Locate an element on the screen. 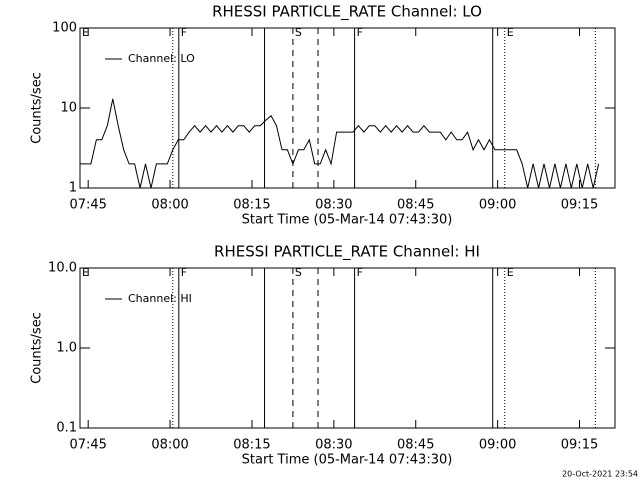 The width and height of the screenshot is (640, 480). y-tick-label: 10 is located at coordinates (68, 108).